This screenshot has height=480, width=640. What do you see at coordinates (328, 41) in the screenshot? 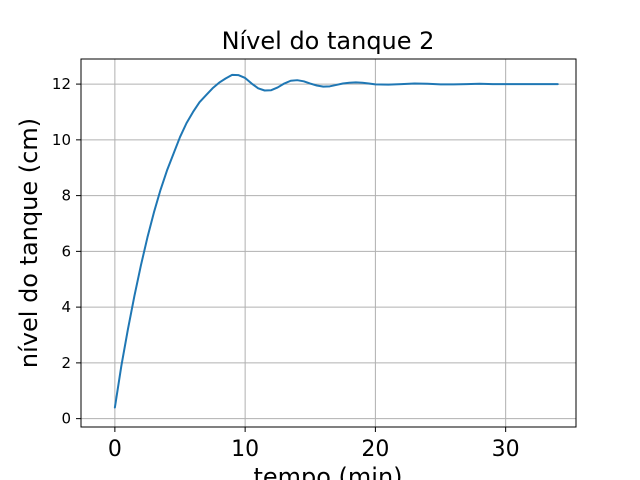
I see `chart-title: Nível do tanque 2` at bounding box center [328, 41].